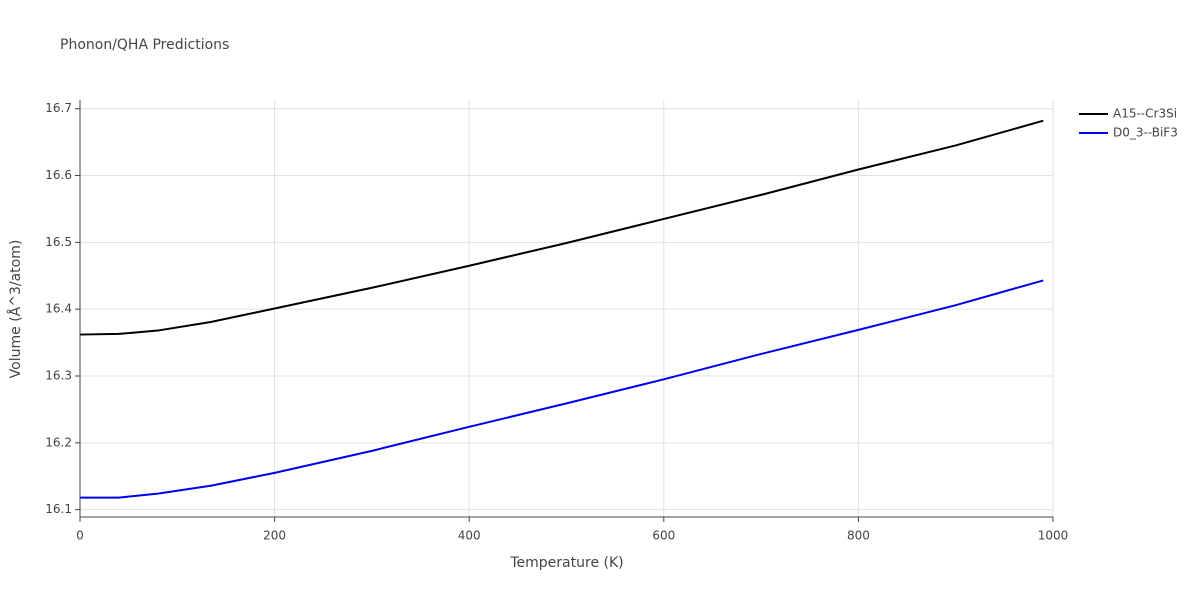  Describe the element at coordinates (58, 442) in the screenshot. I see `y-tick-label: 16.2` at that location.